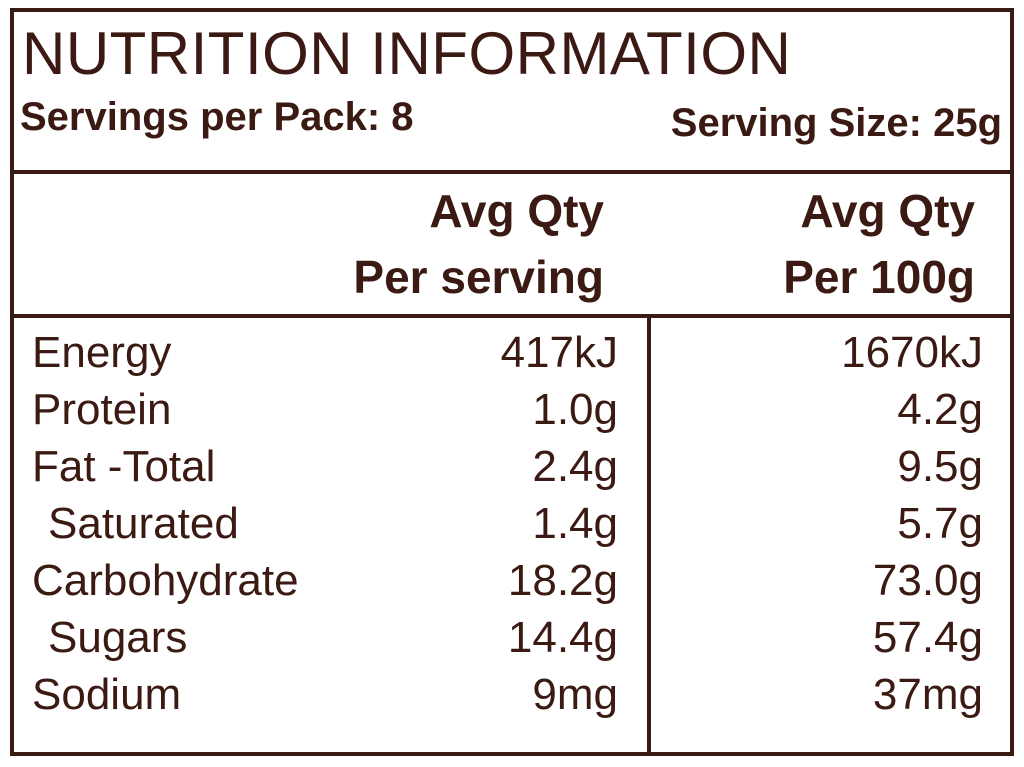 The width and height of the screenshot is (1024, 767). What do you see at coordinates (927, 580) in the screenshot?
I see `per-100g-value: 73.0g` at bounding box center [927, 580].